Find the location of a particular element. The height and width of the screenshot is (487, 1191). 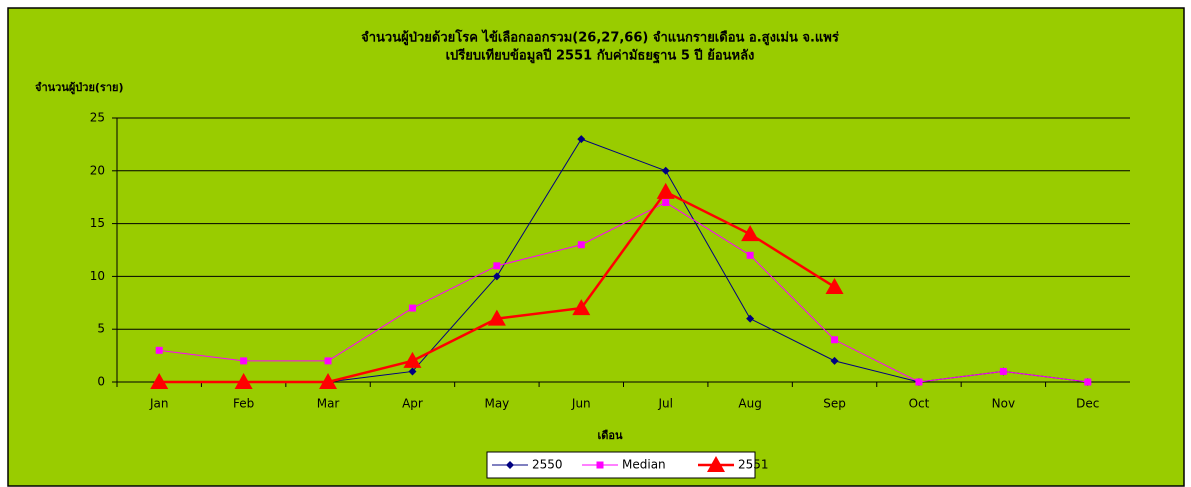

x-tick-label: Apr is located at coordinates (412, 404).